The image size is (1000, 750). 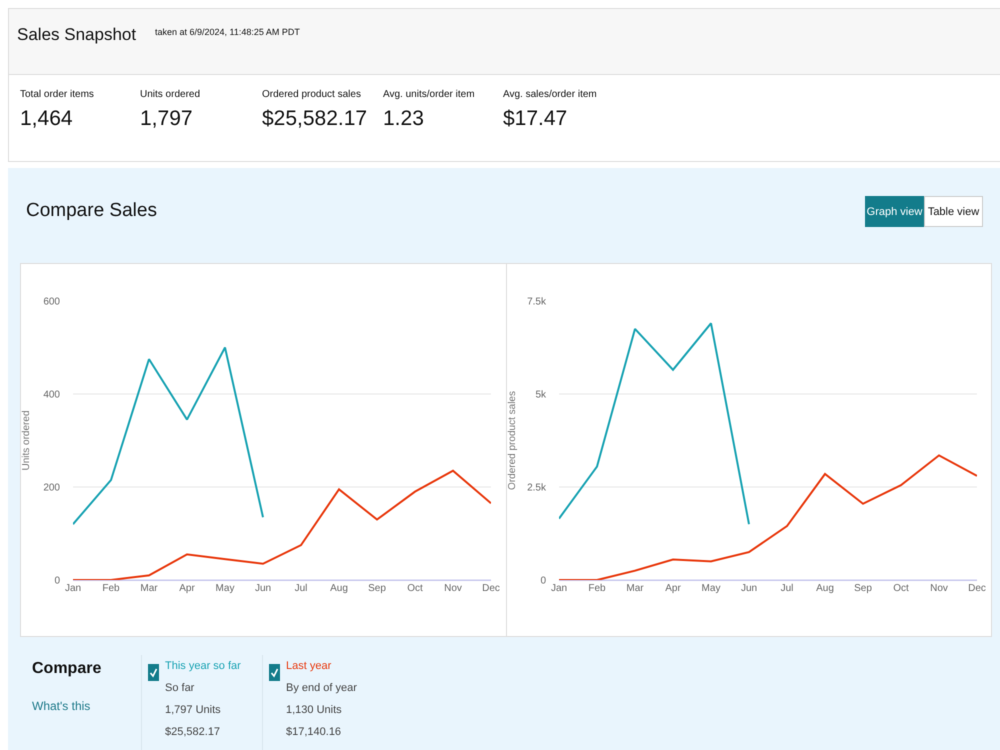 I want to click on view-toggle-button: Graph view, so click(x=894, y=211).